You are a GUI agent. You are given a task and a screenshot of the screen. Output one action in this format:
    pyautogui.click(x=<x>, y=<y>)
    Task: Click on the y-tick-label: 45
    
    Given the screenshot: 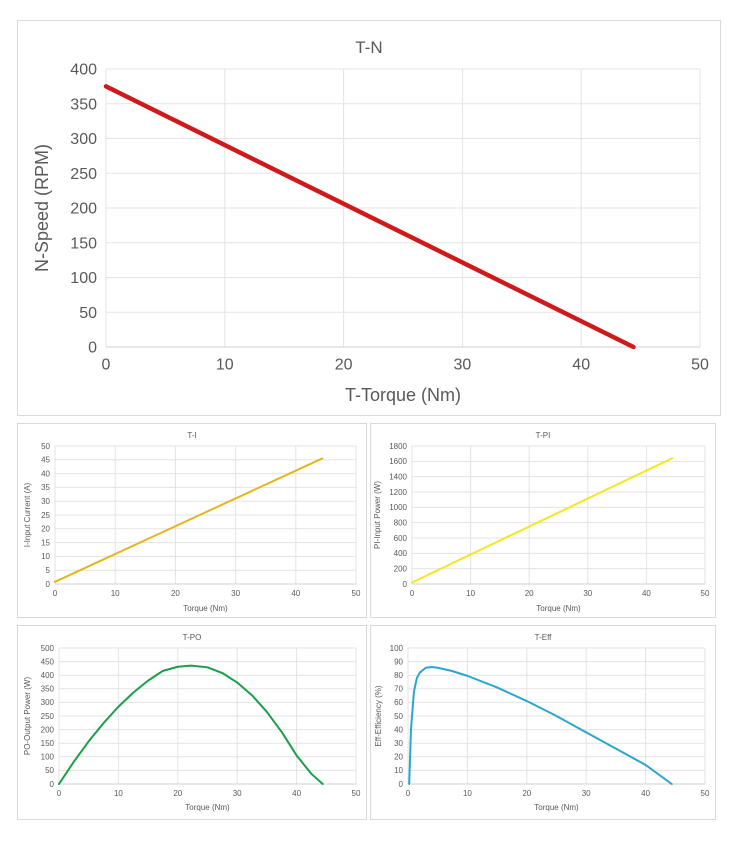 What is the action you would take?
    pyautogui.click(x=45, y=460)
    